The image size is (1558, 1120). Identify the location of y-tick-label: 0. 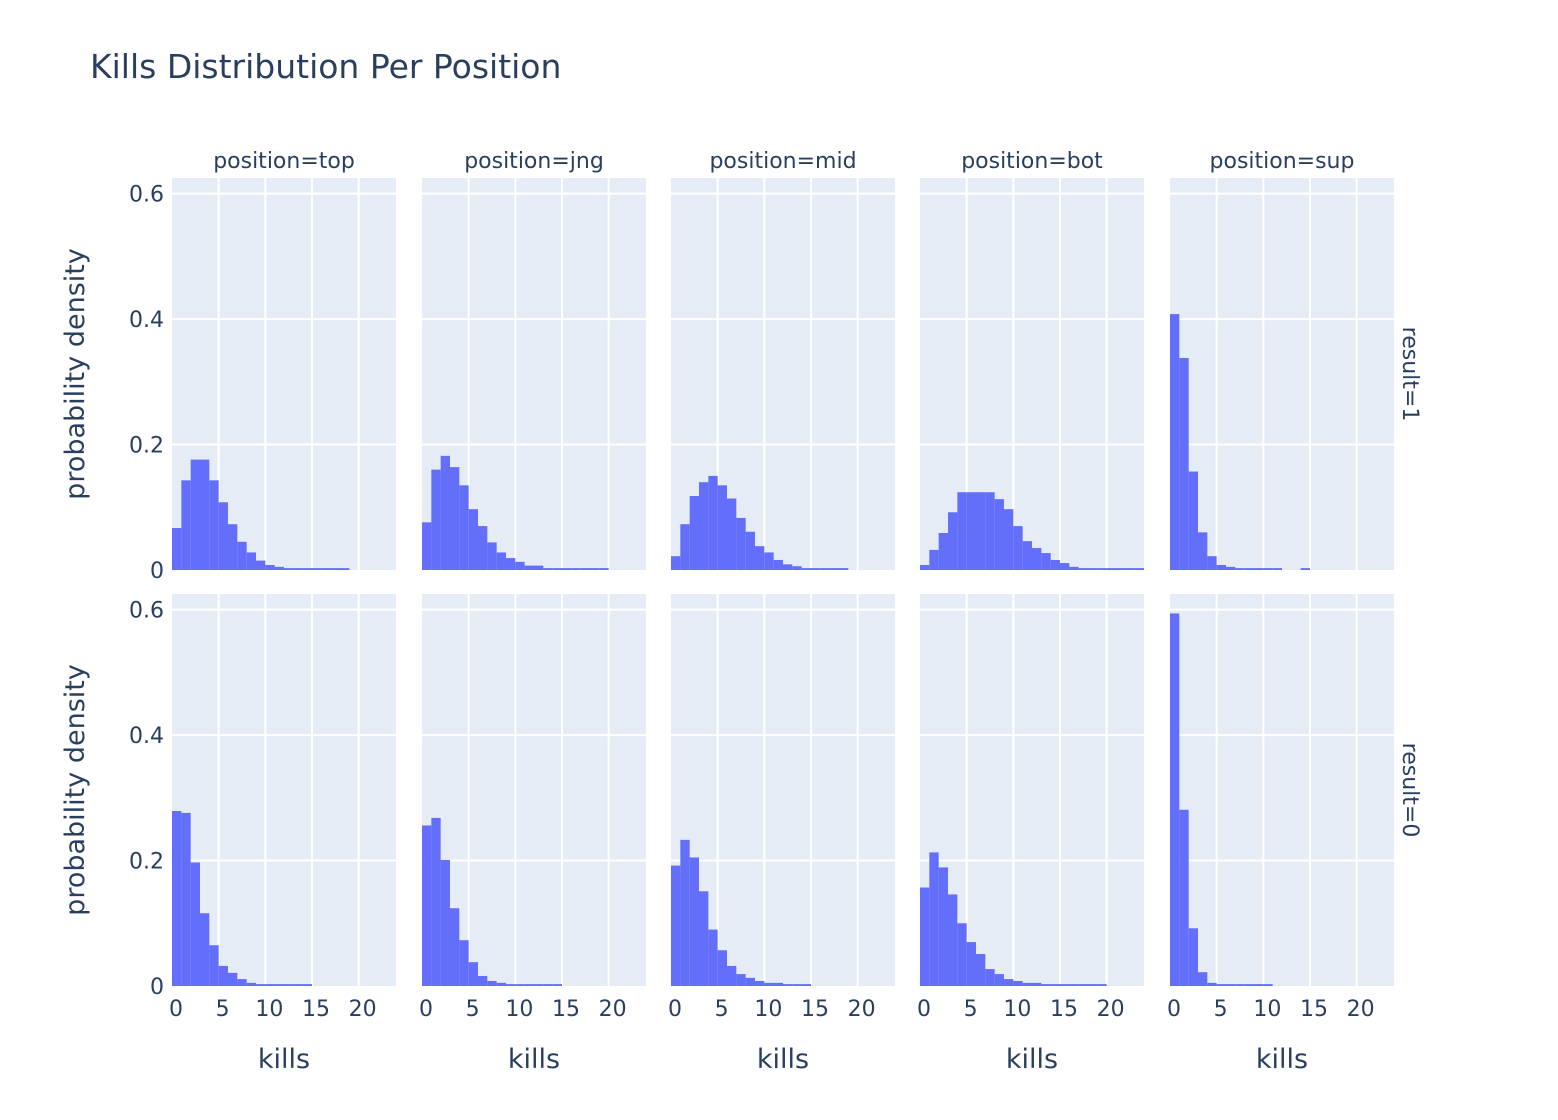
(157, 987).